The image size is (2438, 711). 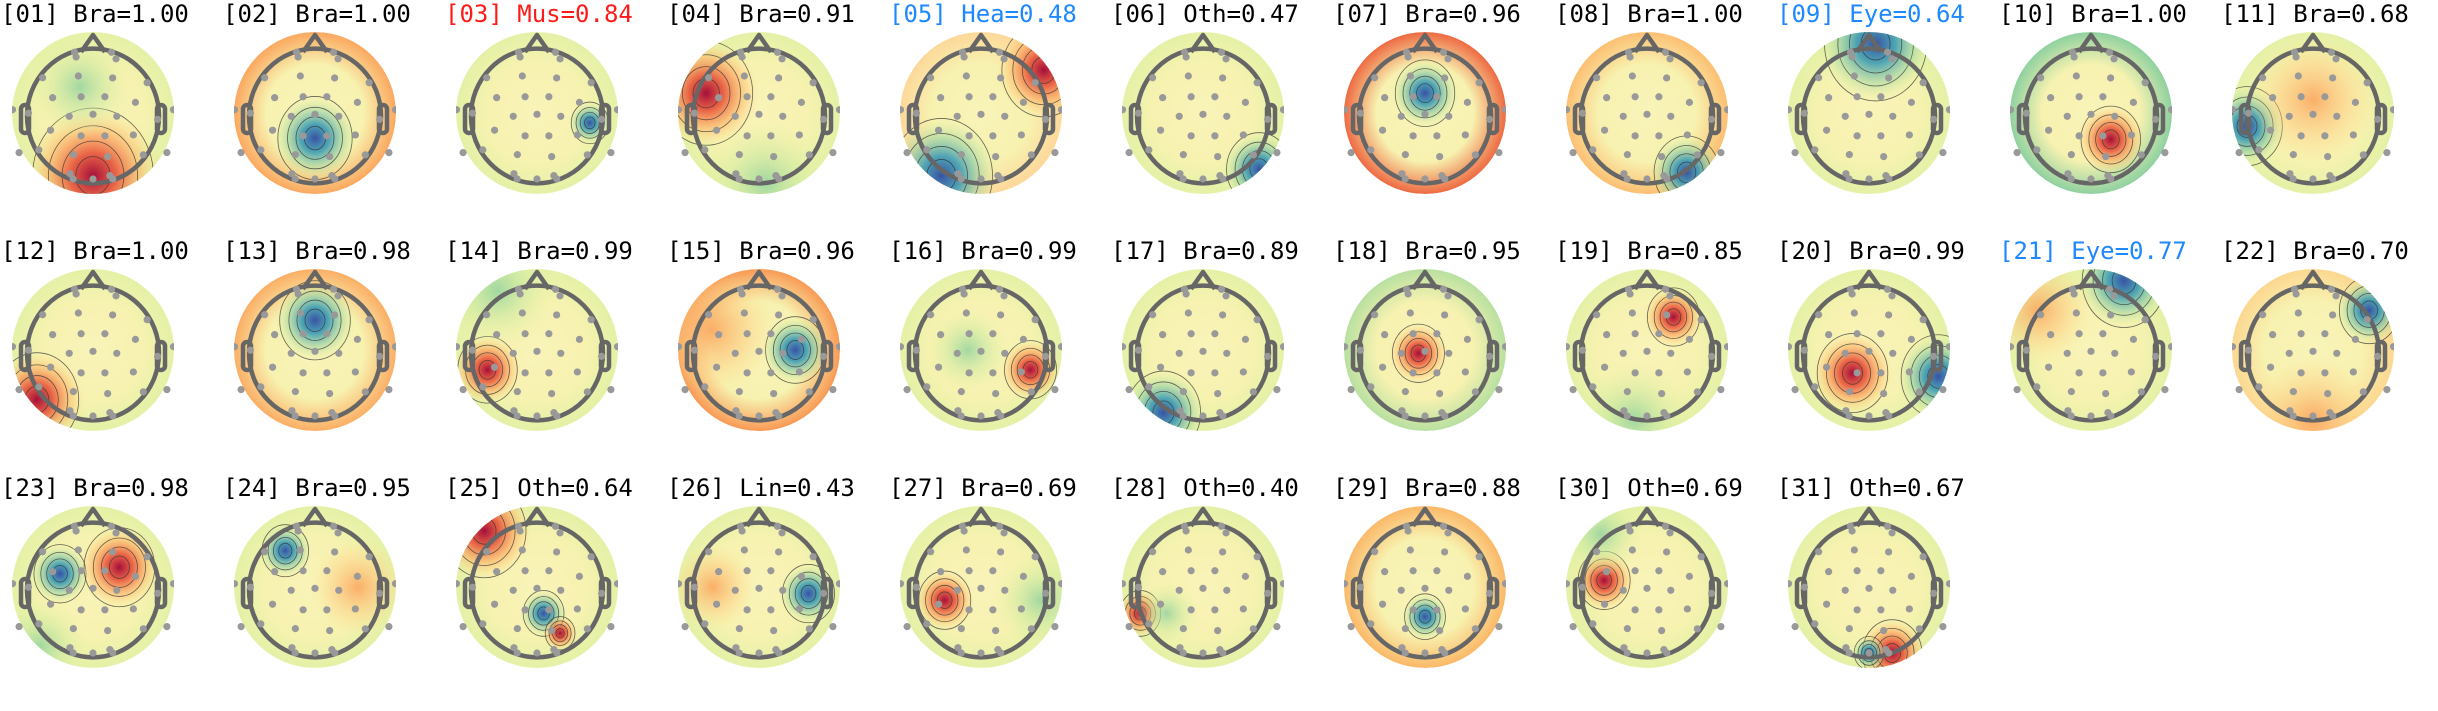 What do you see at coordinates (1427, 488) in the screenshot?
I see `component-title: [29] Bra=0.88` at bounding box center [1427, 488].